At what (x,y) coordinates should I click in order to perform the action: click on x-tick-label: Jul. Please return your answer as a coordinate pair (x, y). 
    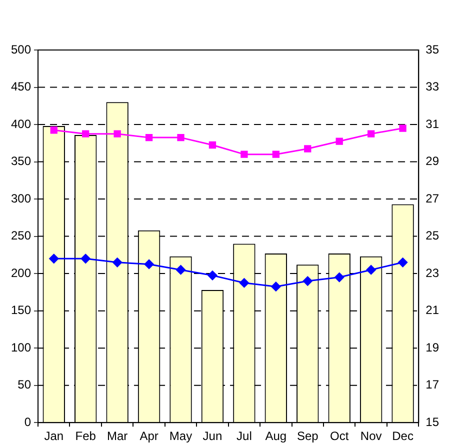
    Looking at the image, I should click on (244, 436).